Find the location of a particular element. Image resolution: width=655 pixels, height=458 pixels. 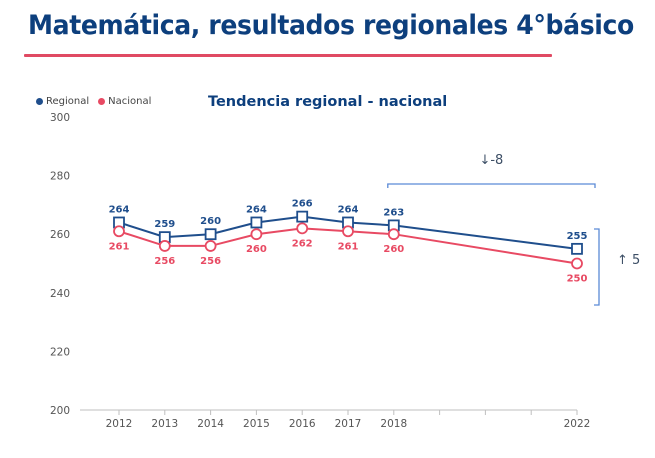

legend-dot-nacional-icon is located at coordinates (102, 101).